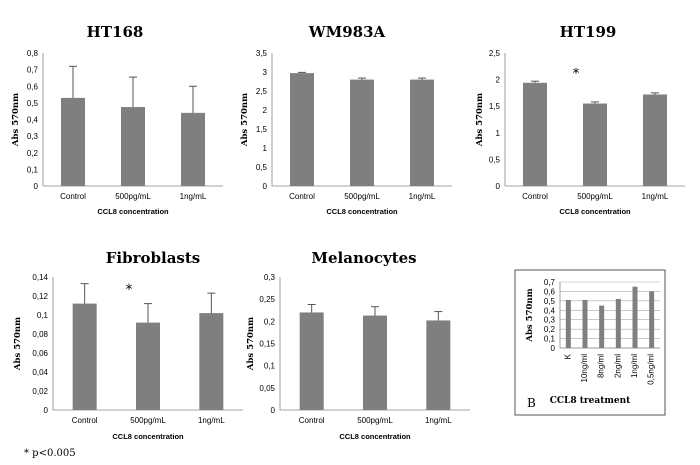  What do you see at coordinates (651, 369) in the screenshot?
I see `inset-category-label: 0,5ng/ml` at bounding box center [651, 369].